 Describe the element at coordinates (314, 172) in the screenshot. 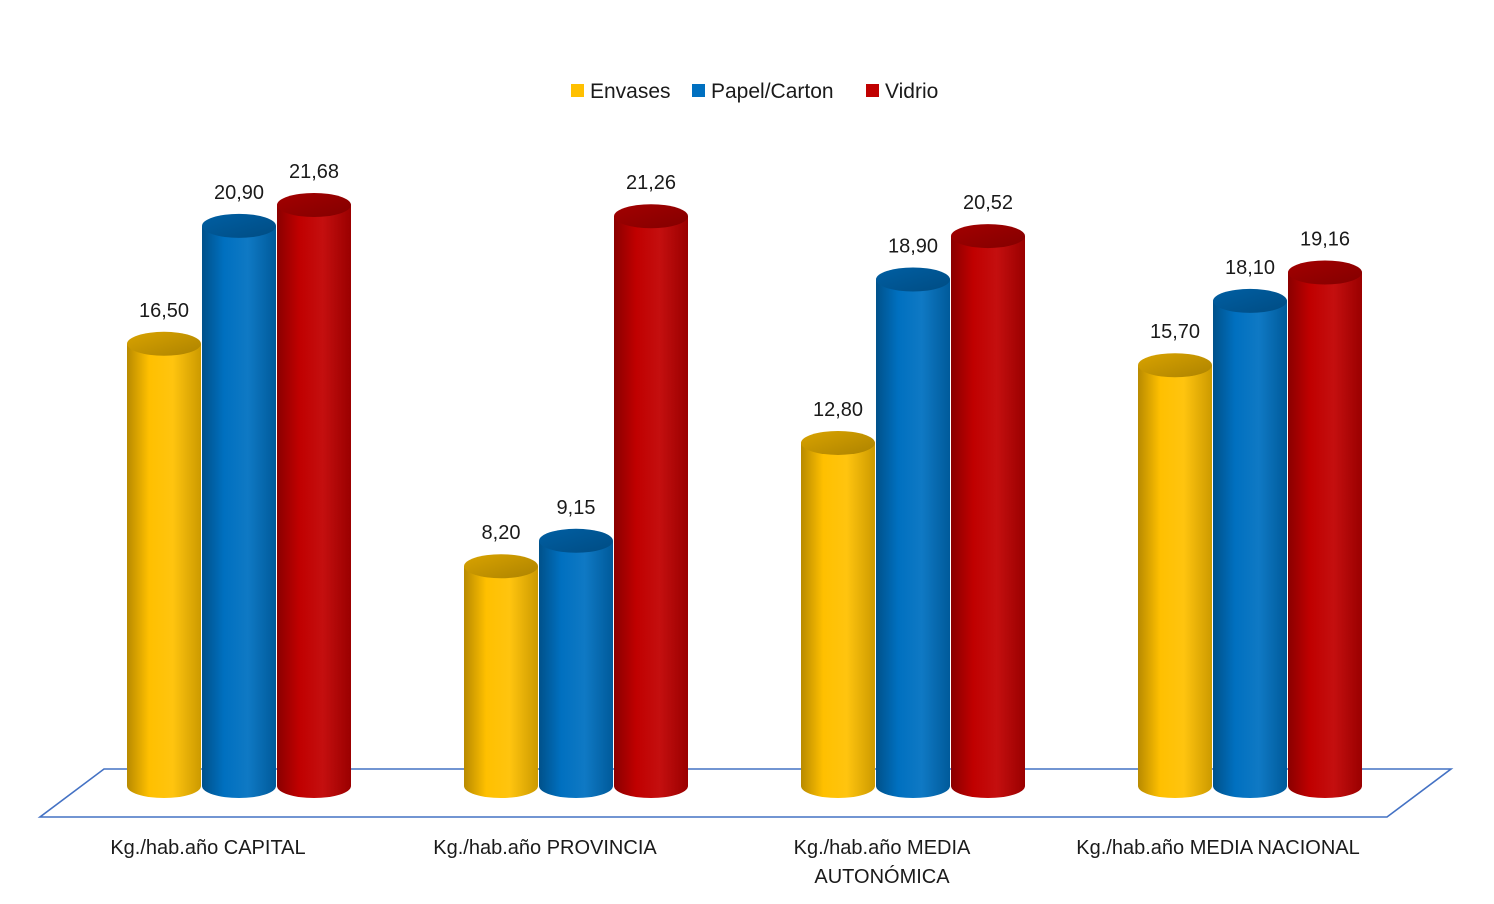

I see `data-label: 21,68` at that location.